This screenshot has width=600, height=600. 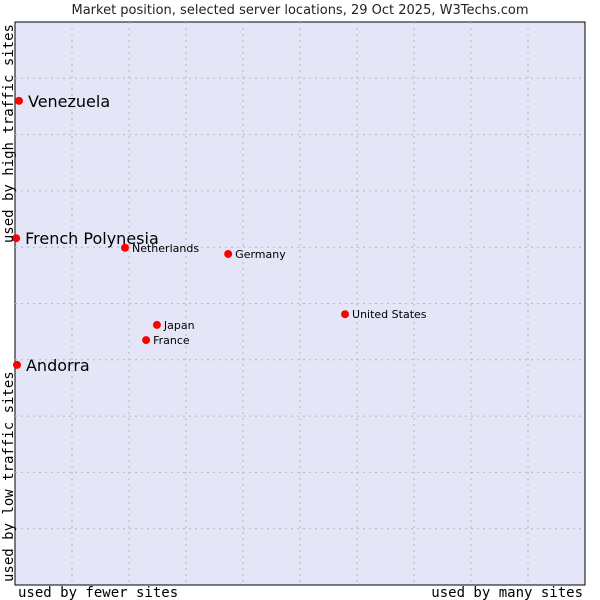 I want to click on point-label: United States, so click(x=389, y=314).